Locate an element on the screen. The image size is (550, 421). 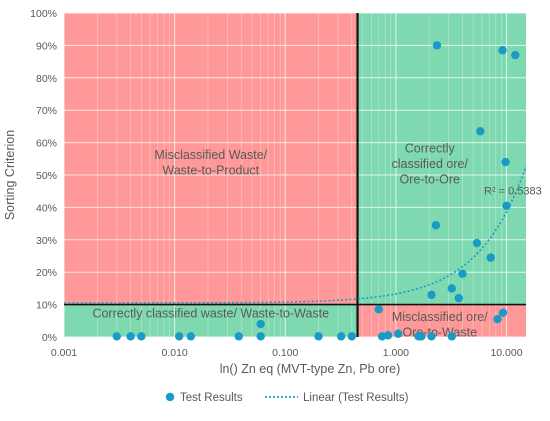
region-label-bottom-right: Misclassified ore/Ore-to-Waste is located at coordinates (440, 325).